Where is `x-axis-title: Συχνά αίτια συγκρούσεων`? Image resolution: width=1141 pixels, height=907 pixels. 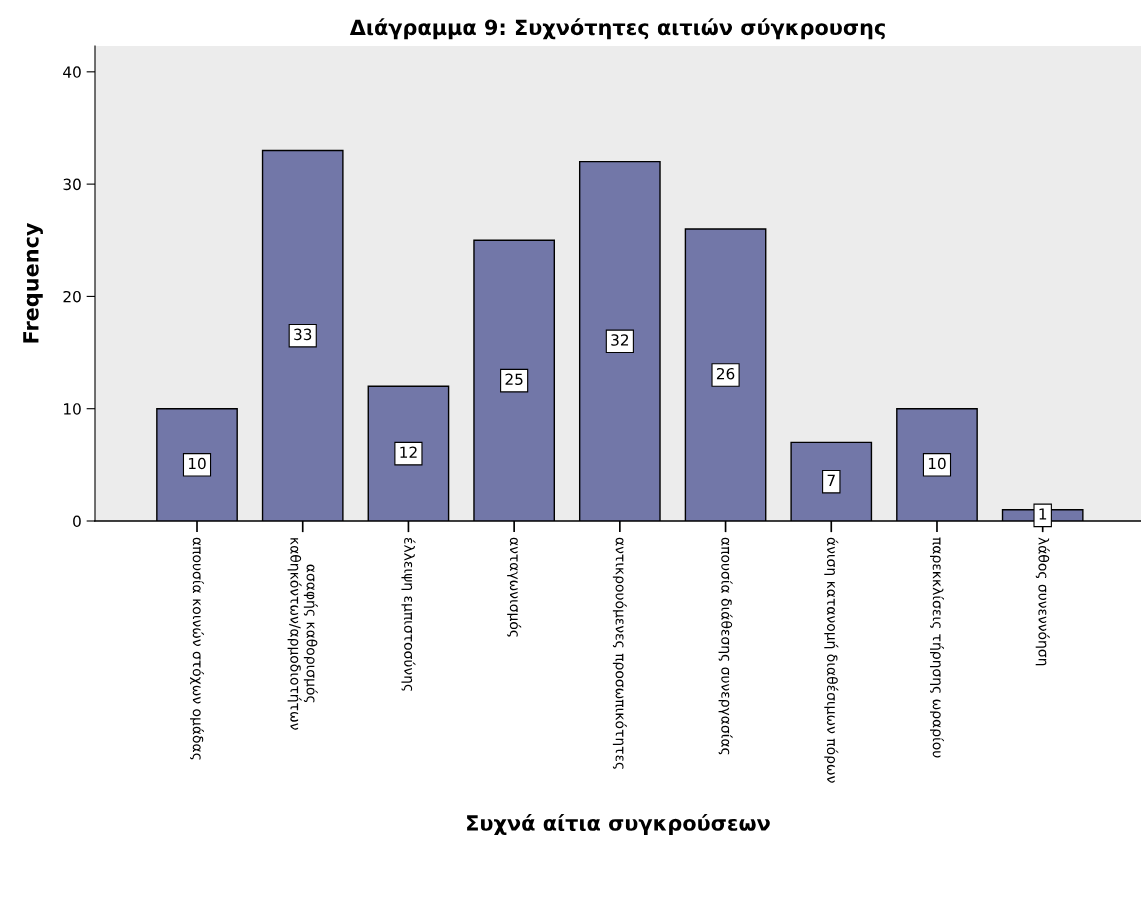 x-axis-title: Συχνά αίτια συγκρούσεων is located at coordinates (618, 824).